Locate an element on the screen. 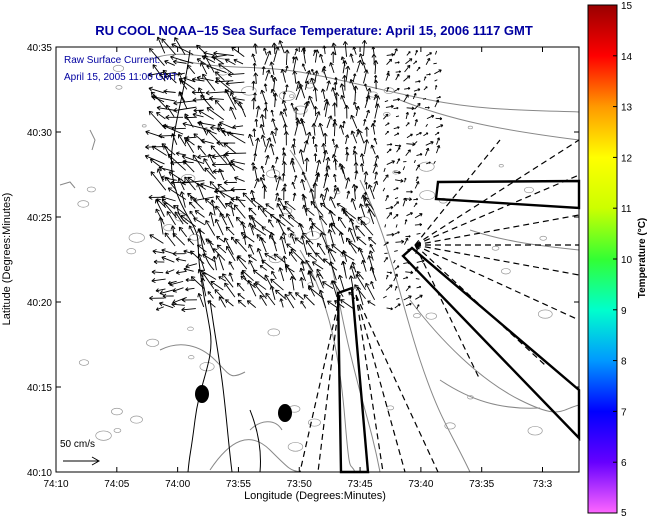 The width and height of the screenshot is (651, 519). colorbar-tick-label: 6 is located at coordinates (624, 463).